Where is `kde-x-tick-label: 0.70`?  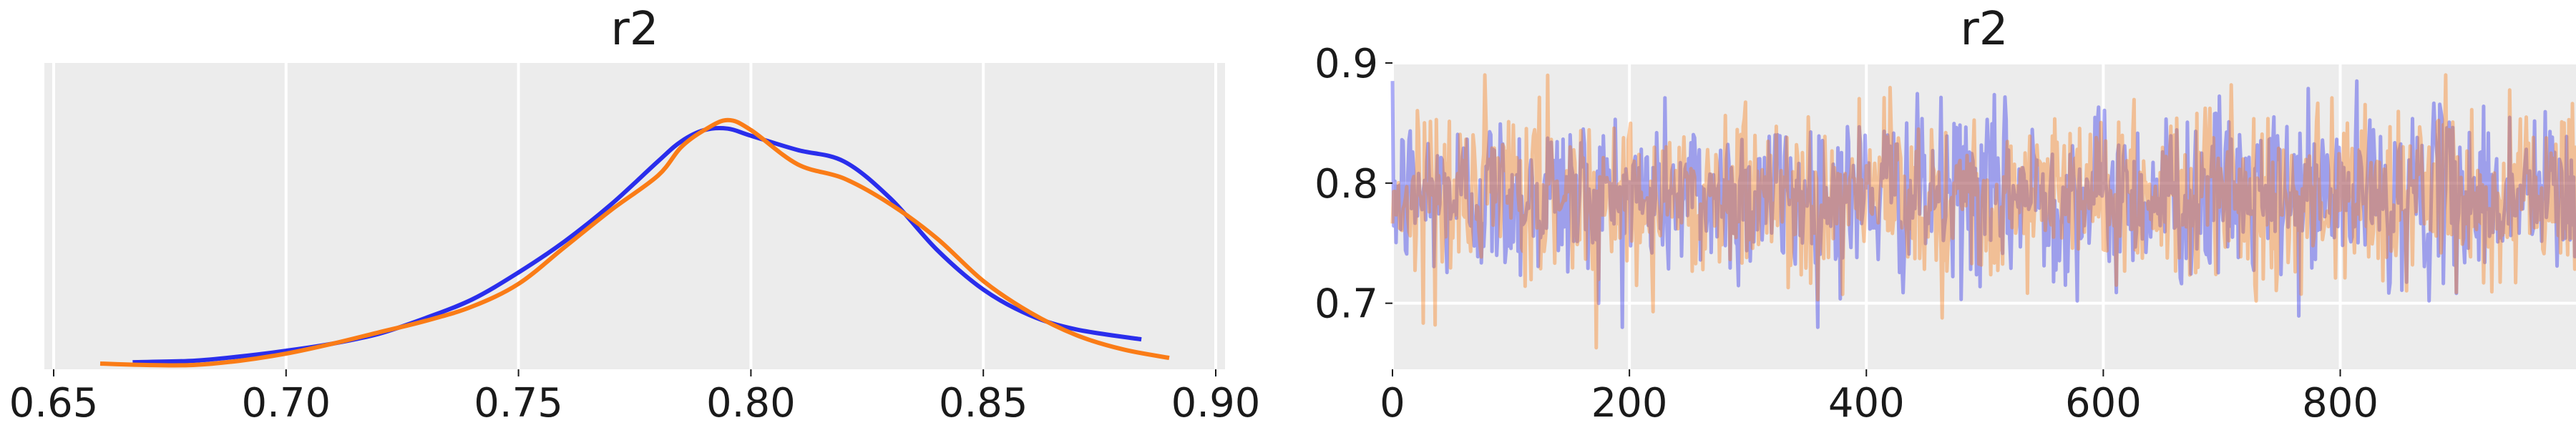 kde-x-tick-label: 0.70 is located at coordinates (286, 403).